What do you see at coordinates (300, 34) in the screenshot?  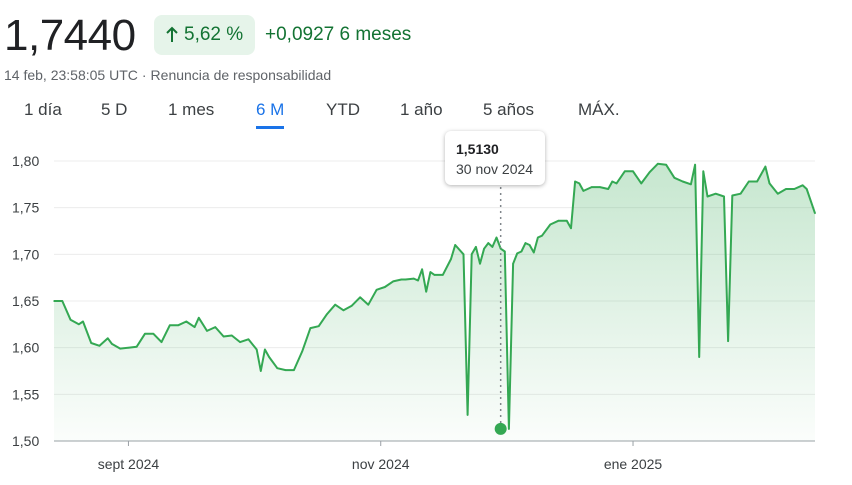 I see `change-absolute: +0,0927` at bounding box center [300, 34].